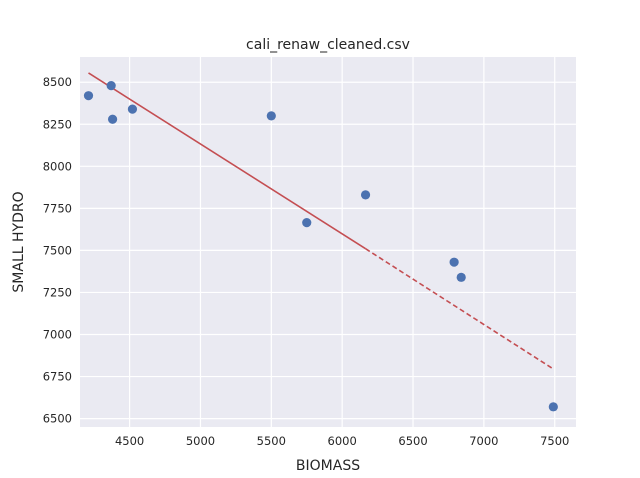 This screenshot has height=478, width=640. I want to click on y-tick-label: 7500, so click(57, 250).